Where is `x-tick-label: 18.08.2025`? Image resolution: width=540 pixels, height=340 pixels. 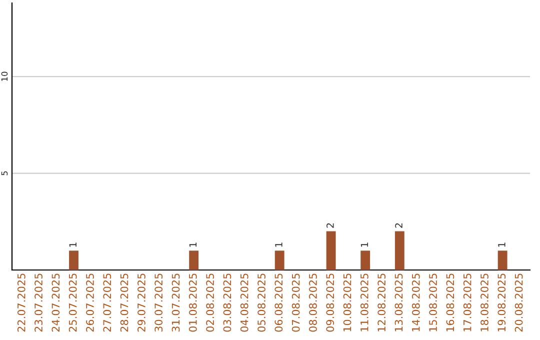
x-tick-label: 18.08.2025 is located at coordinates (484, 303).